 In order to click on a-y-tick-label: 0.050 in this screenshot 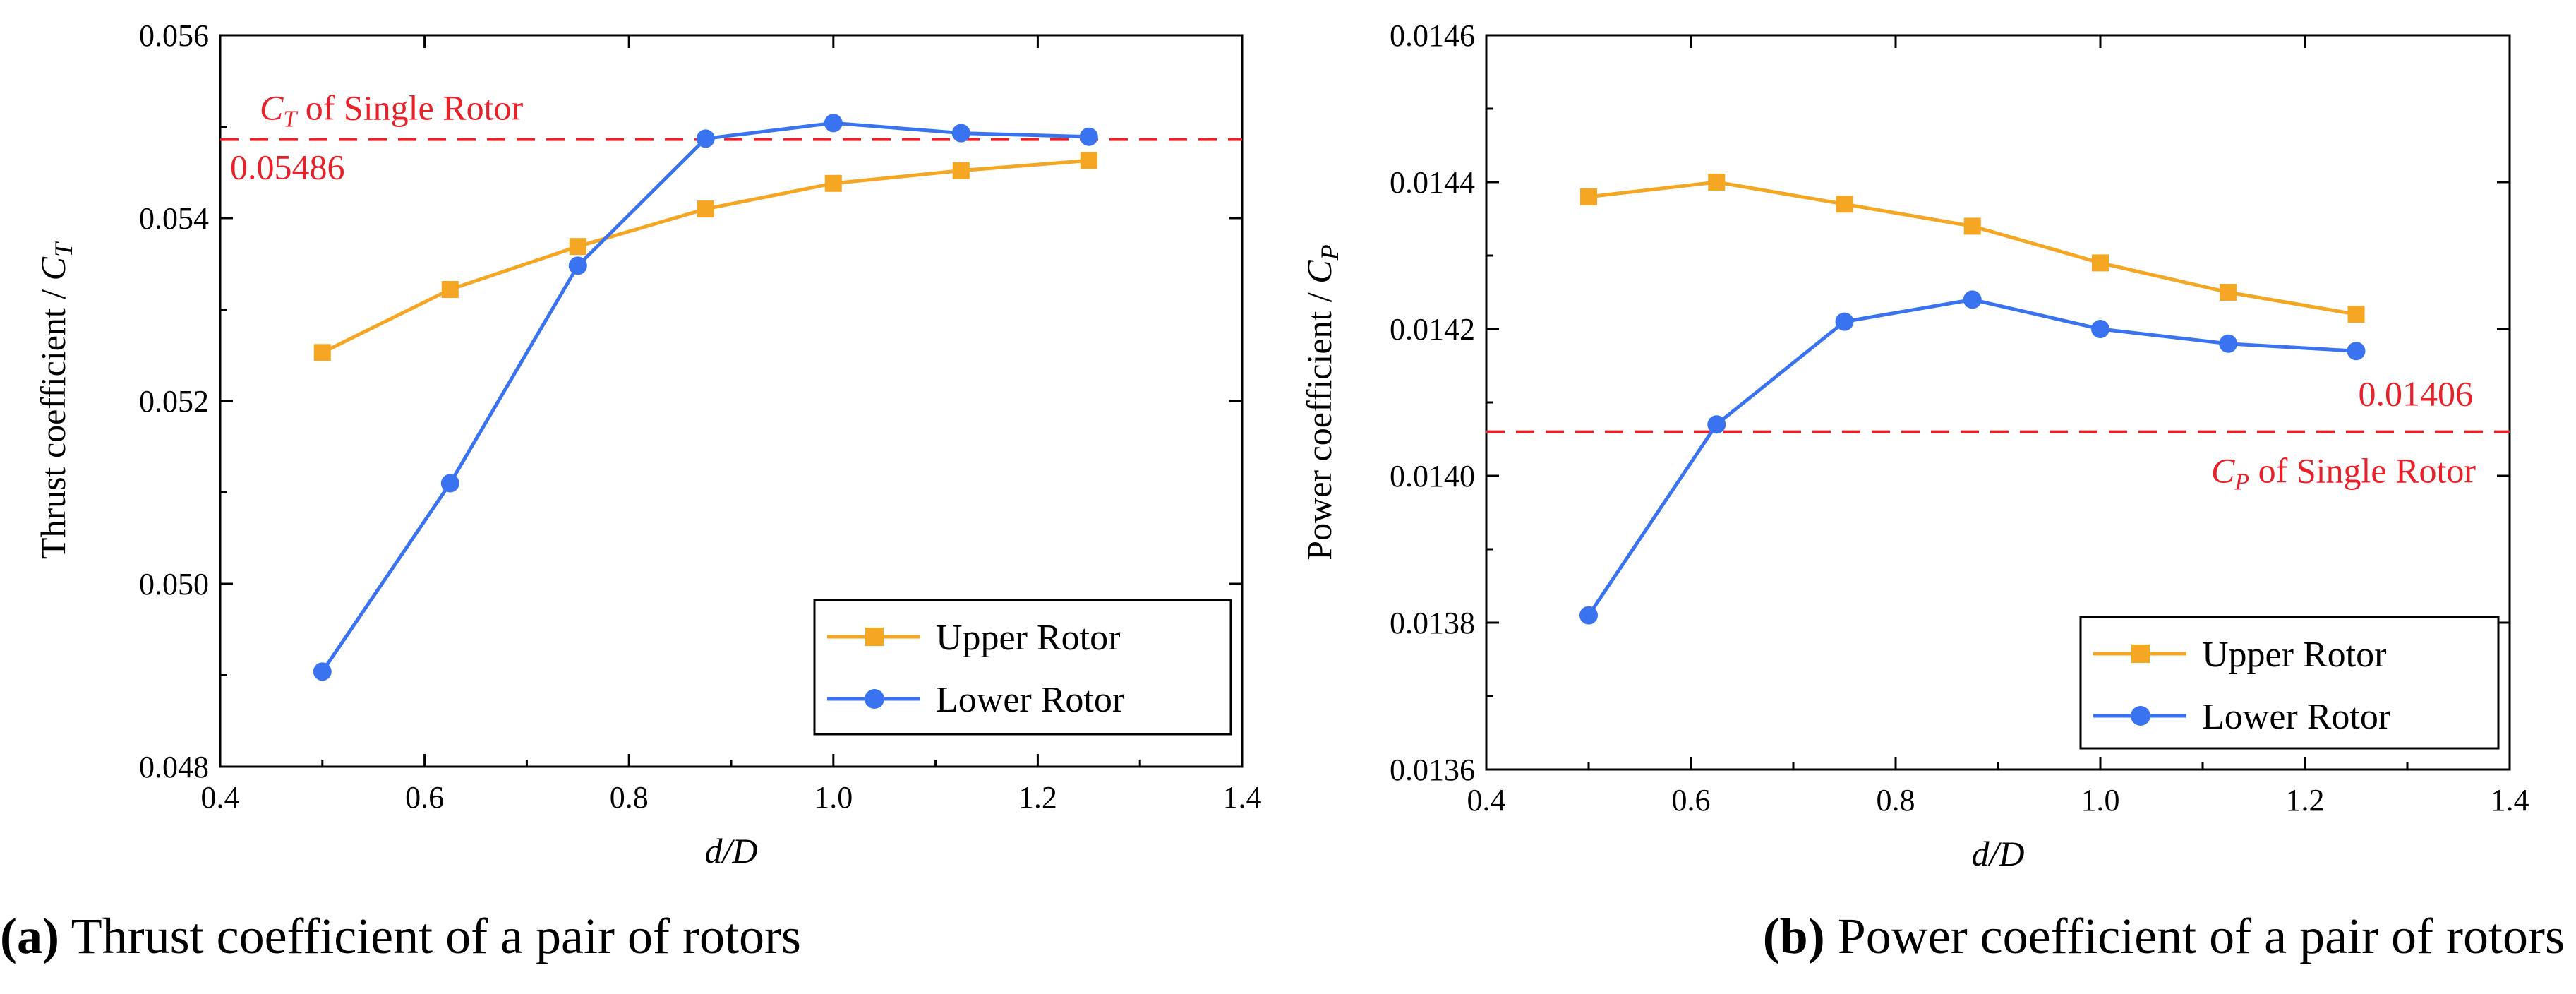, I will do `click(174, 584)`.